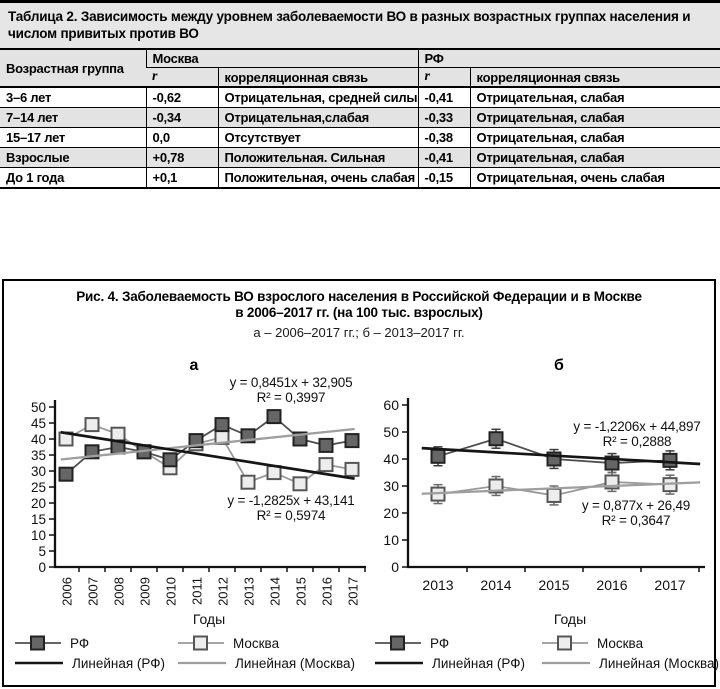 The image size is (720, 689). What do you see at coordinates (444, 117) in the screenshot?
I see `table-cell: -0,33` at bounding box center [444, 117].